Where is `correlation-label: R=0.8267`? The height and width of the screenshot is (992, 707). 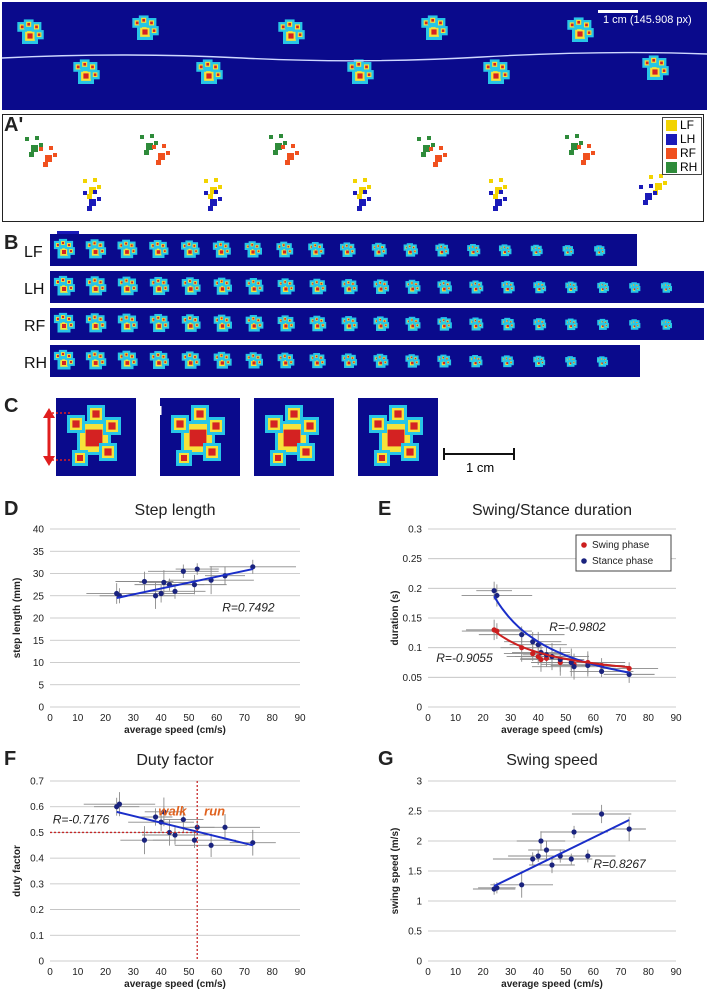 correlation-label: R=0.8267 is located at coordinates (620, 864).